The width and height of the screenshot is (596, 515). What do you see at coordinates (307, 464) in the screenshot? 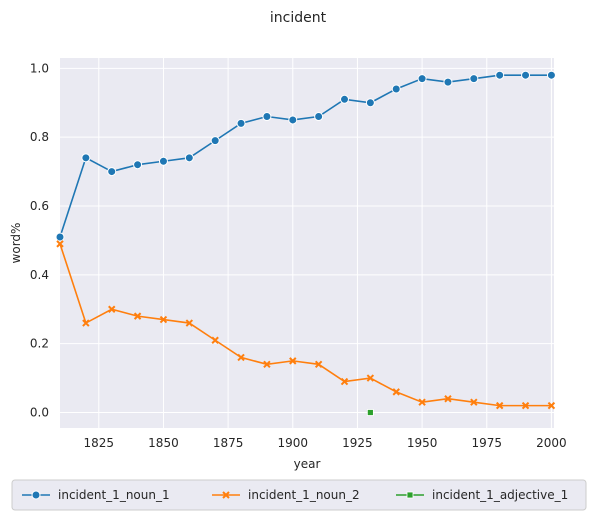
I see `x-axis-label: year` at bounding box center [307, 464].